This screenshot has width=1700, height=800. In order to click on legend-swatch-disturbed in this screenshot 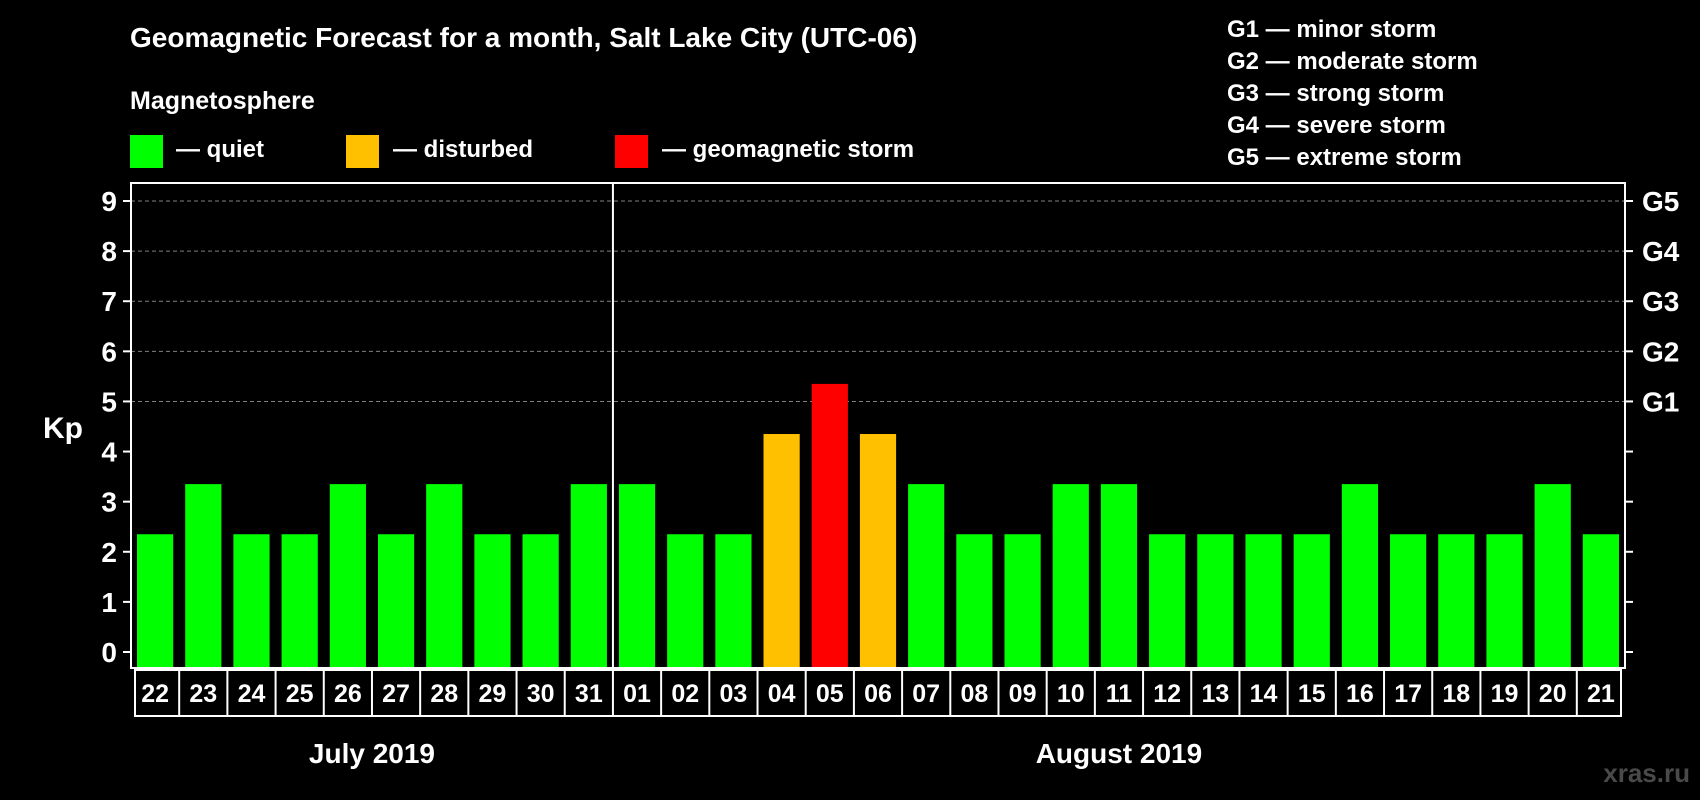, I will do `click(362, 151)`.